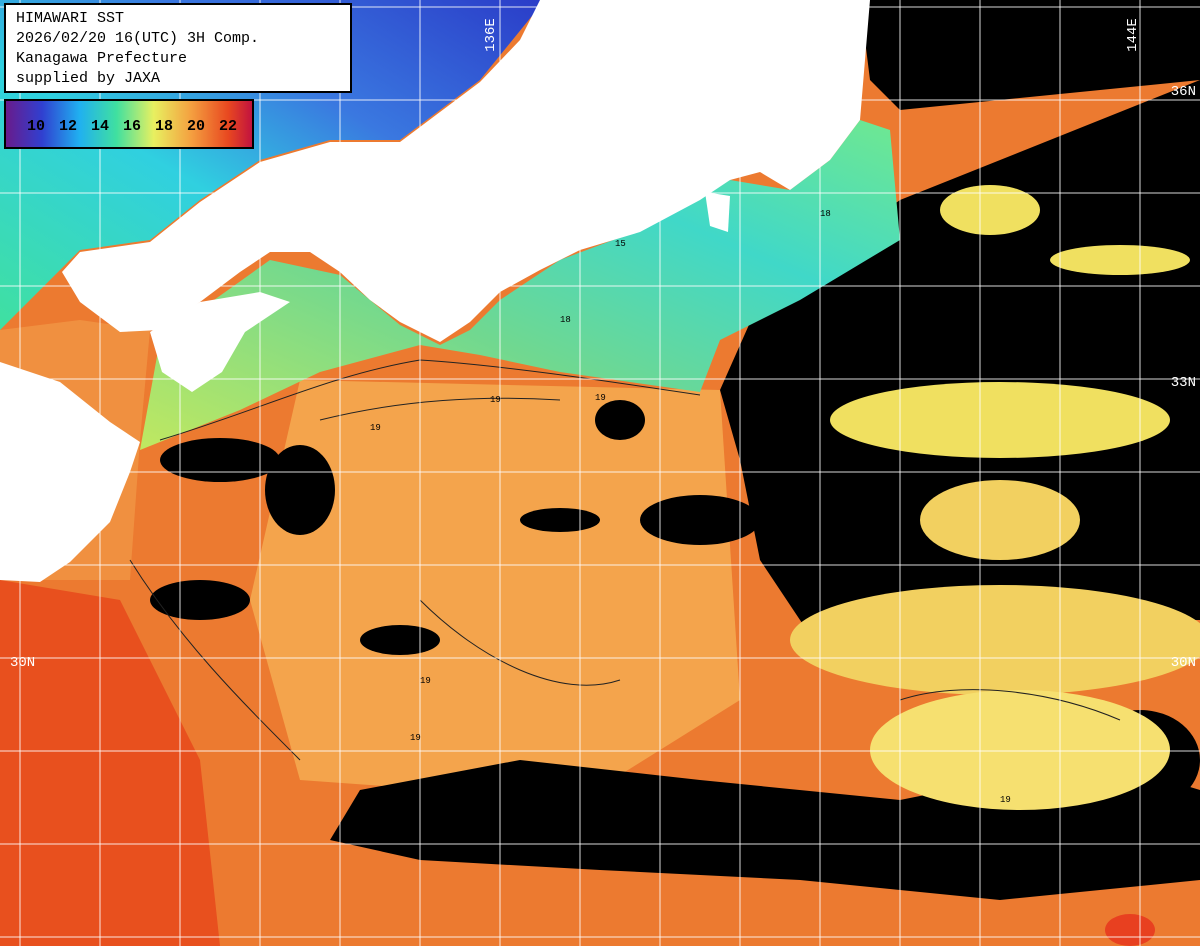 Image resolution: width=1200 pixels, height=946 pixels. Describe the element at coordinates (620, 244) in the screenshot. I see `contour-label: 15` at that location.